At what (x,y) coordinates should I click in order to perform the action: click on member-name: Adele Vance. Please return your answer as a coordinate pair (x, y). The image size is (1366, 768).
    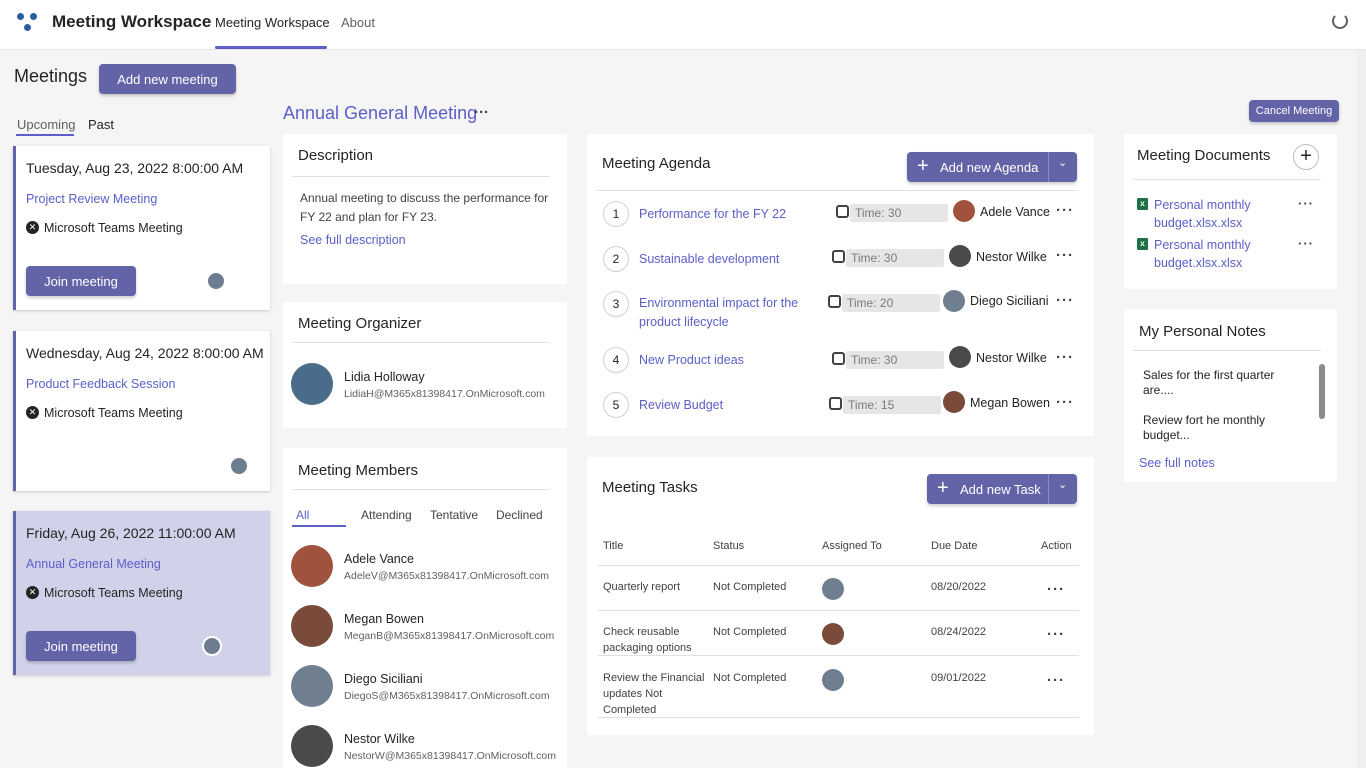
    Looking at the image, I should click on (379, 559).